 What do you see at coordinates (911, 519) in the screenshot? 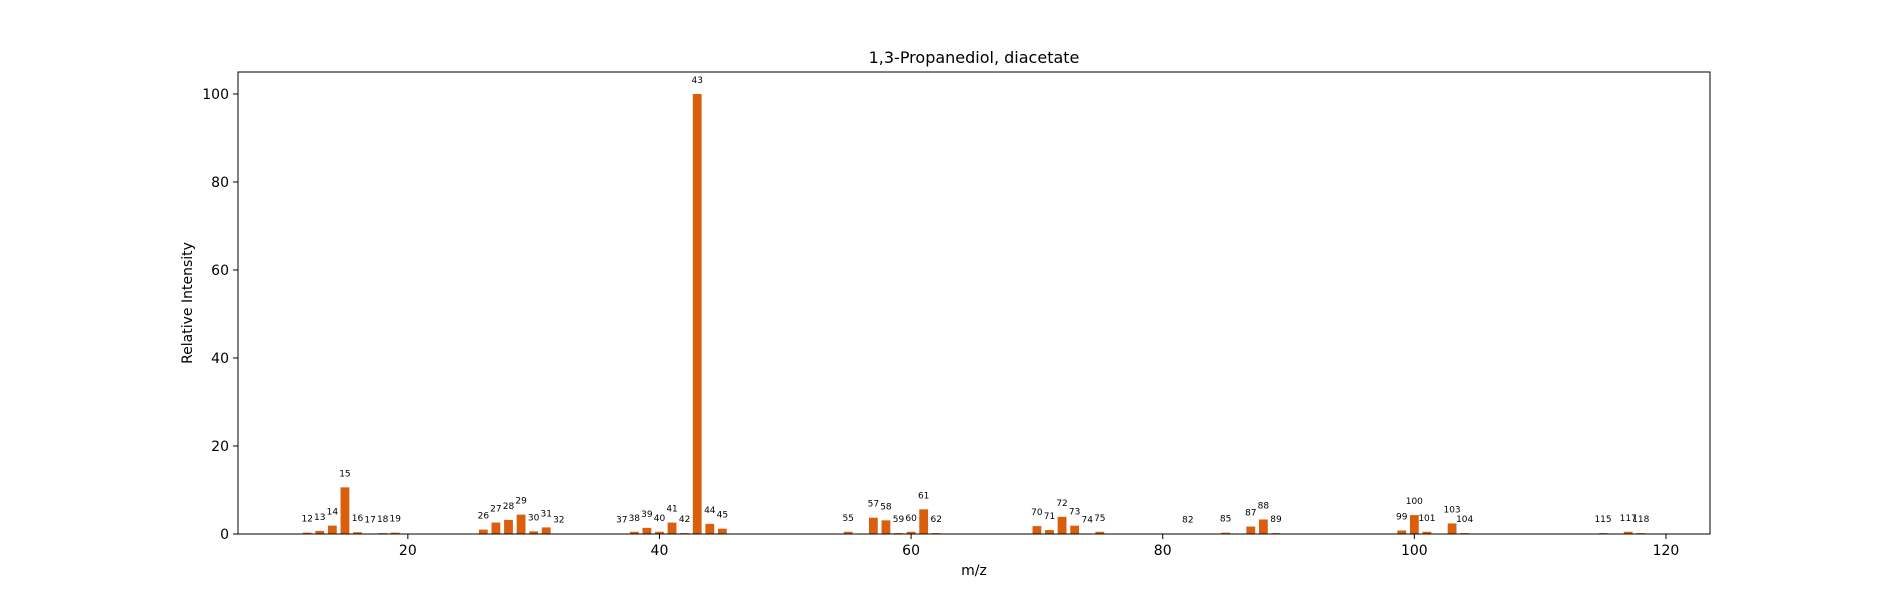
I see `bar-label-mz-60: 60` at bounding box center [911, 519].